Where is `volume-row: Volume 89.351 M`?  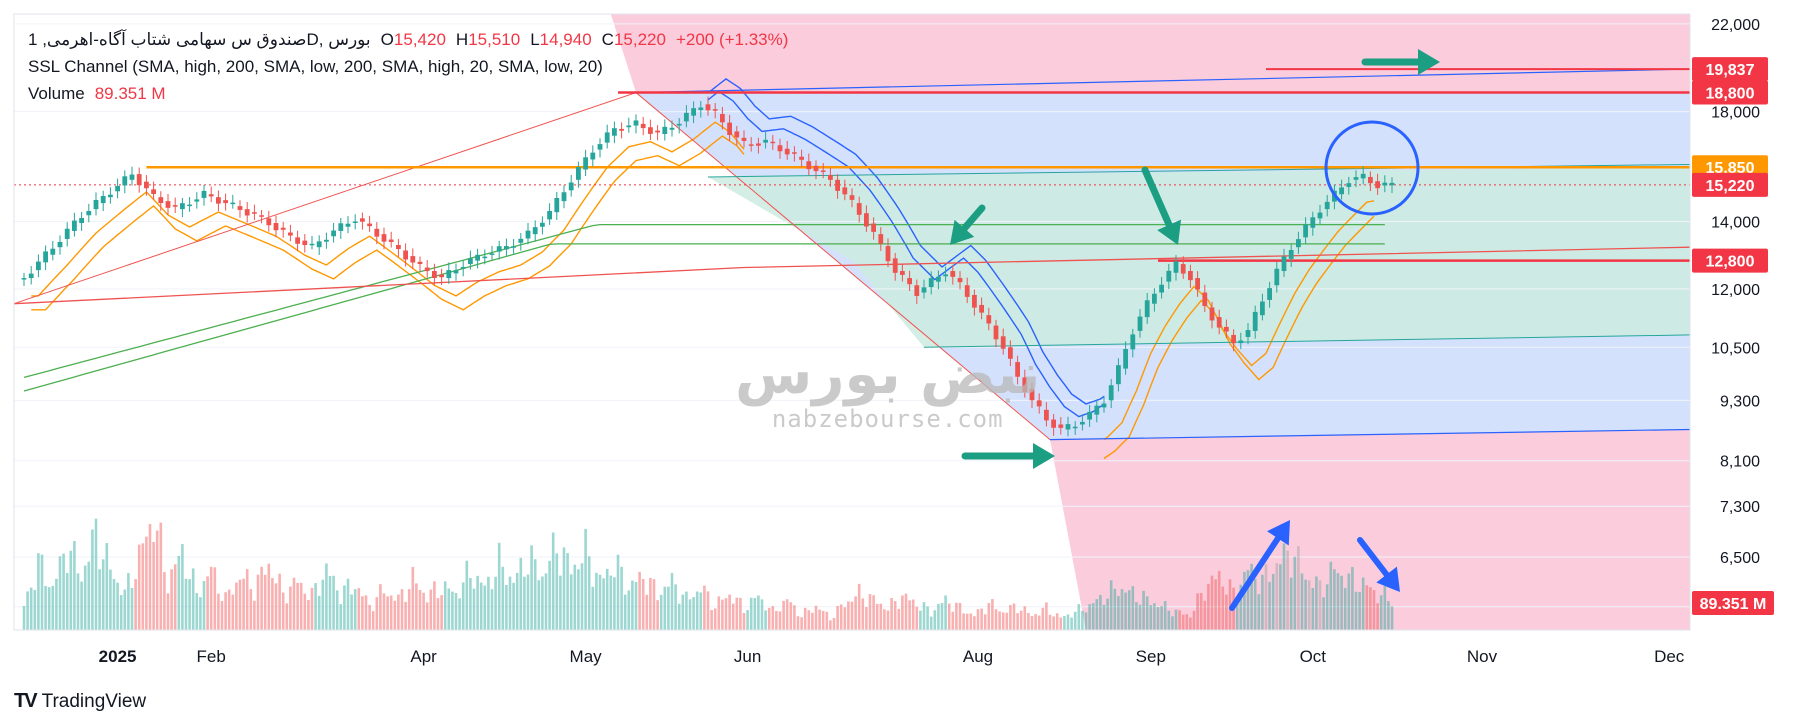 volume-row: Volume 89.351 M is located at coordinates (408, 93).